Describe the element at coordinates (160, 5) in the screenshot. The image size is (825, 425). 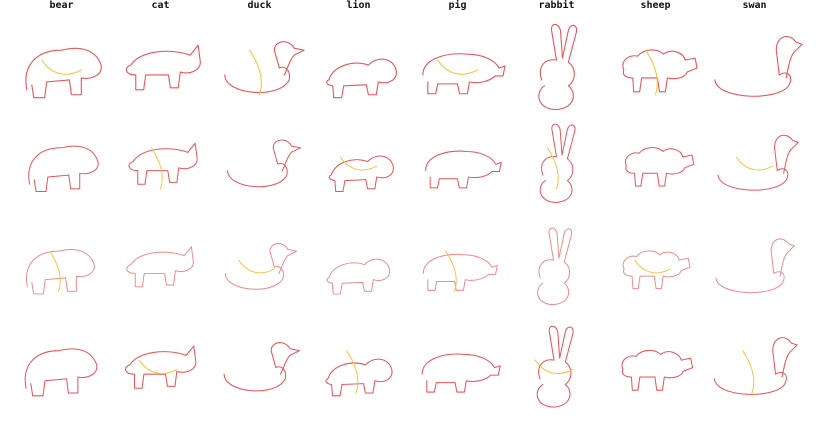
I see `column-header-cat: cat` at that location.